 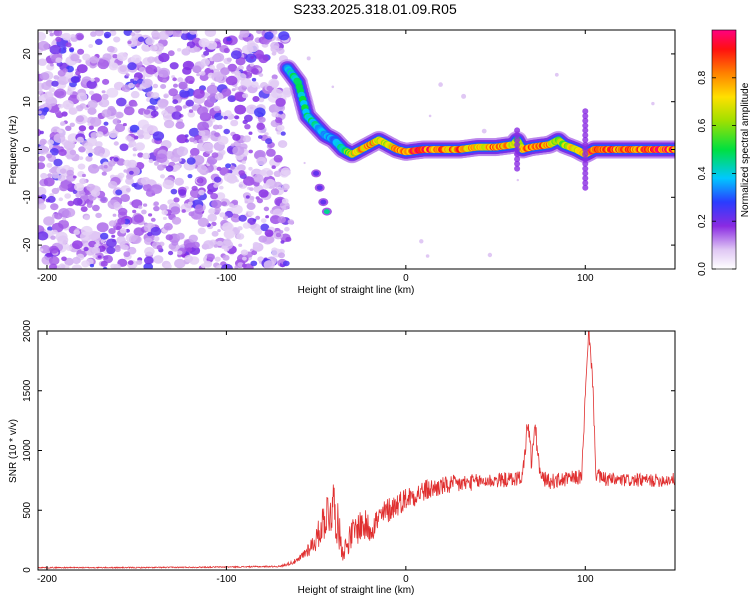 I want to click on snr-x-tick-label: -200, so click(x=47, y=579).